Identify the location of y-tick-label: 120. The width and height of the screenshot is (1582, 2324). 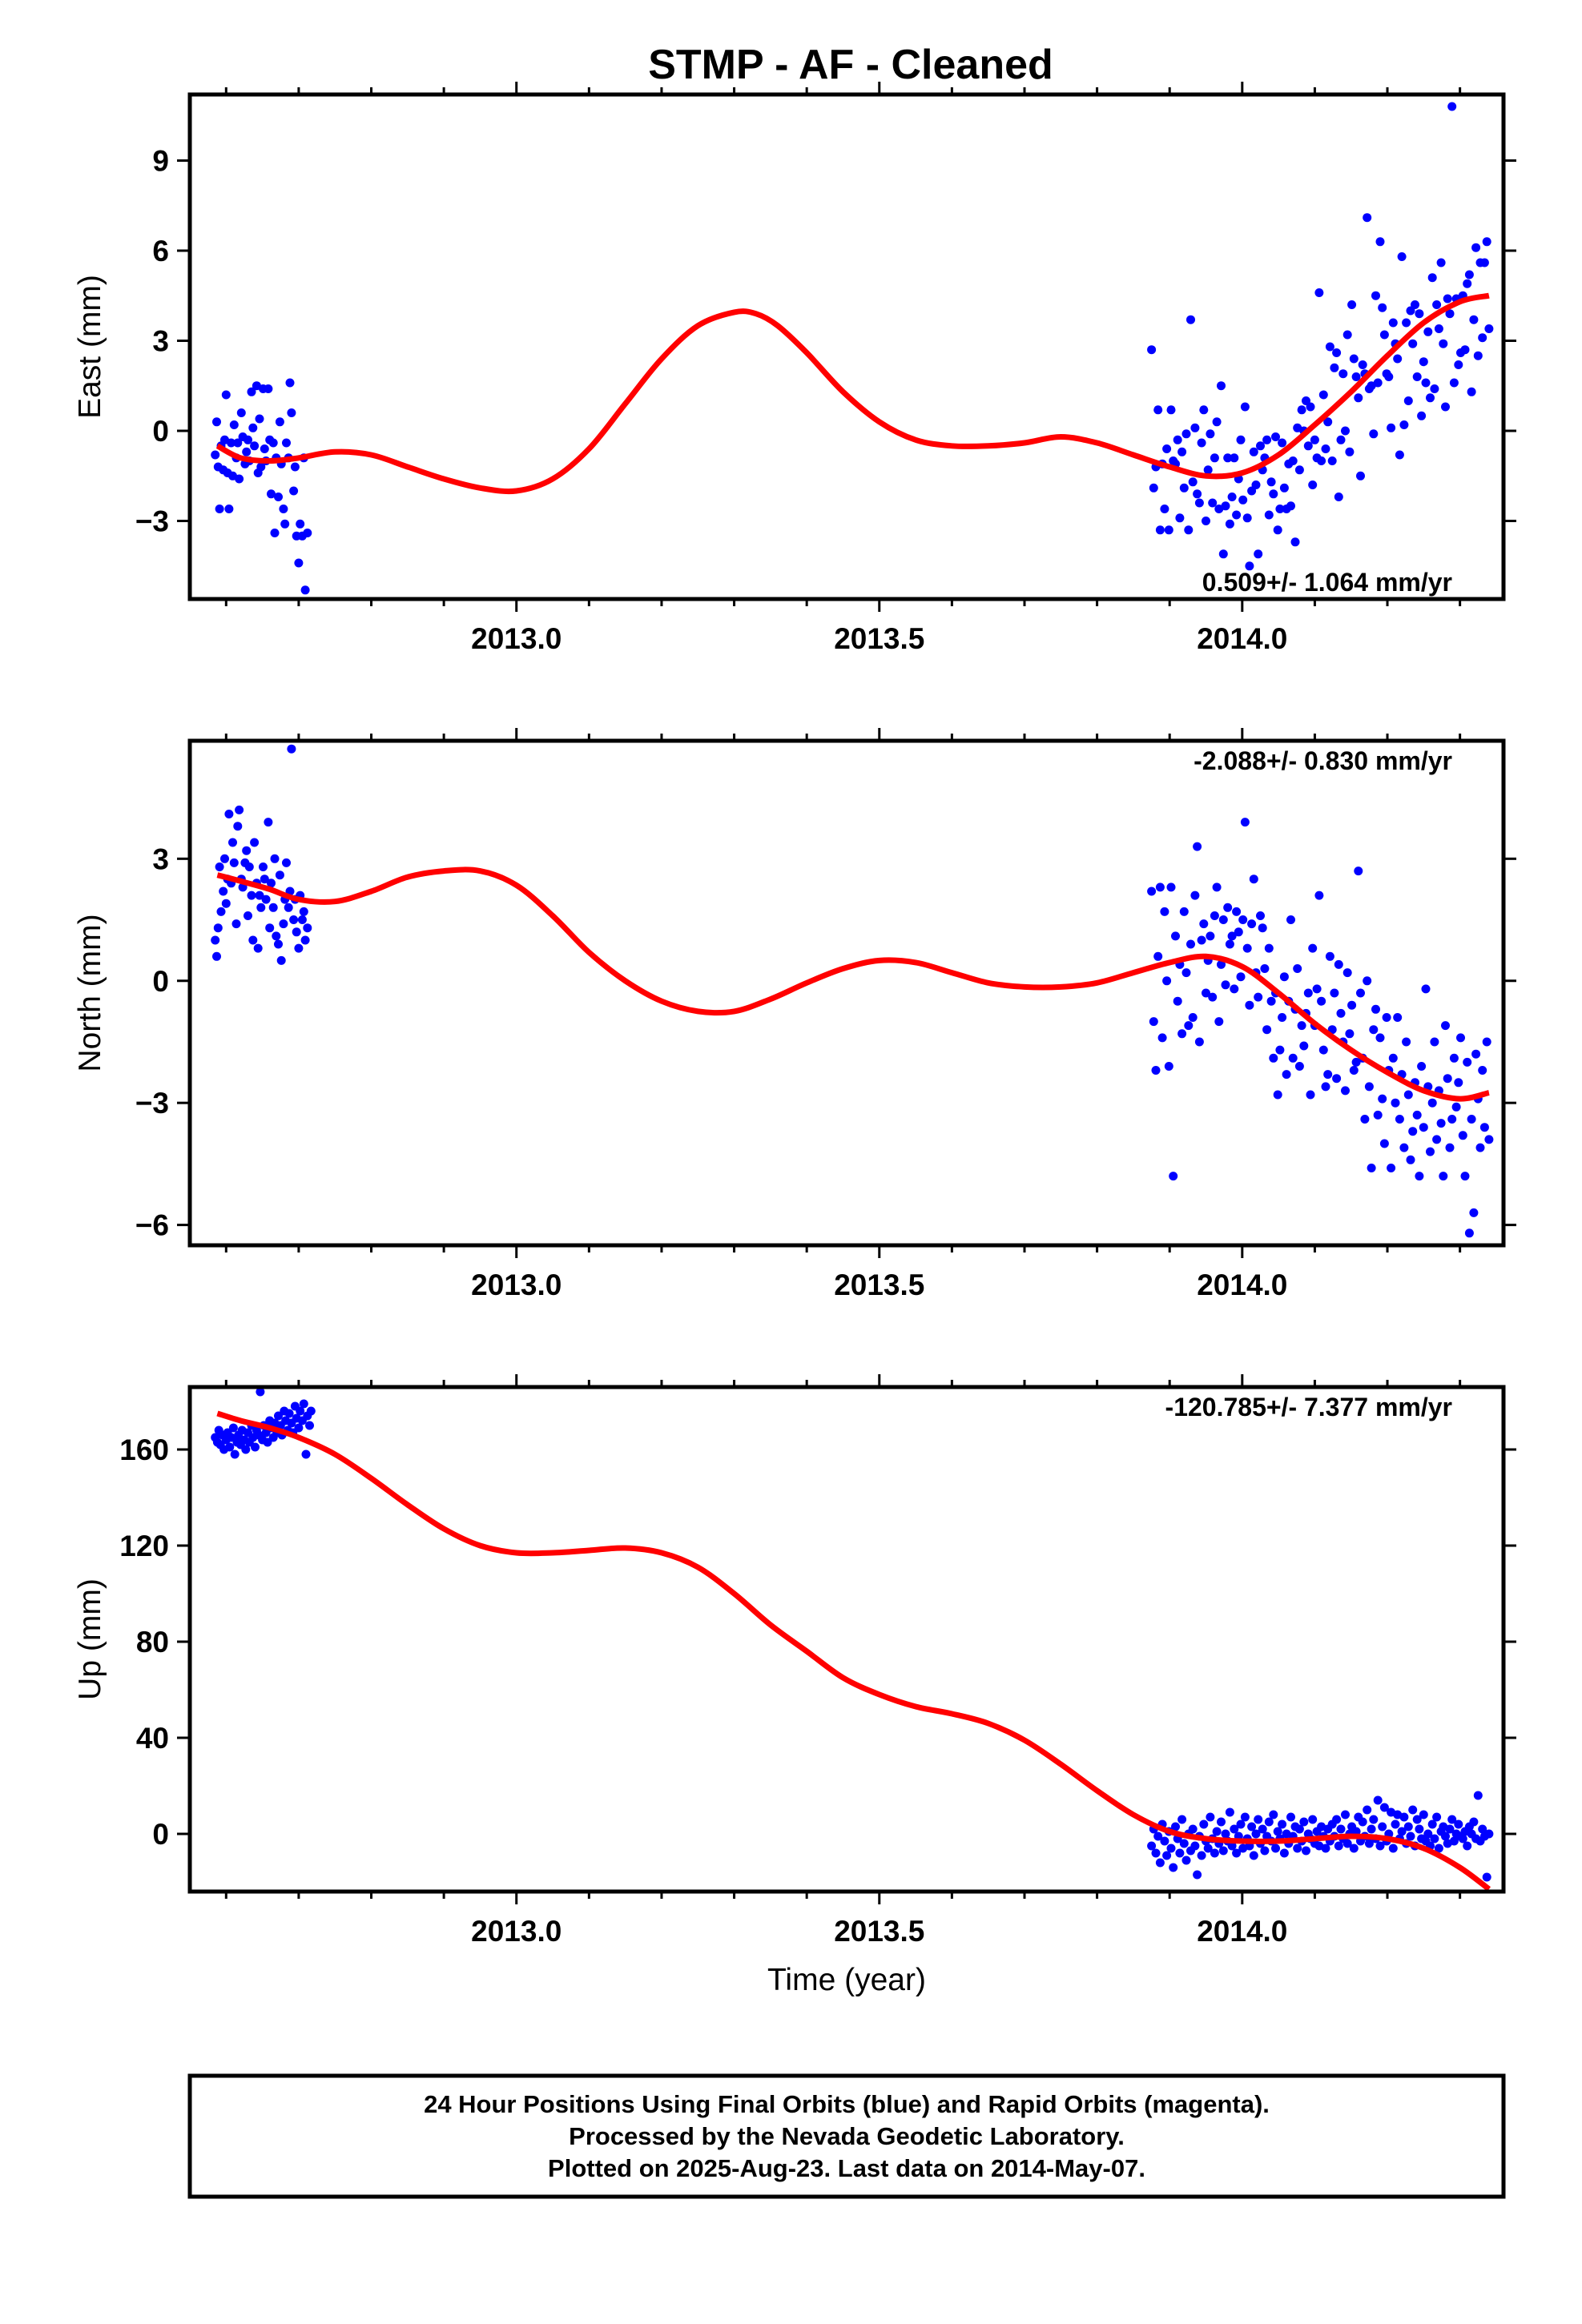
(144, 1546).